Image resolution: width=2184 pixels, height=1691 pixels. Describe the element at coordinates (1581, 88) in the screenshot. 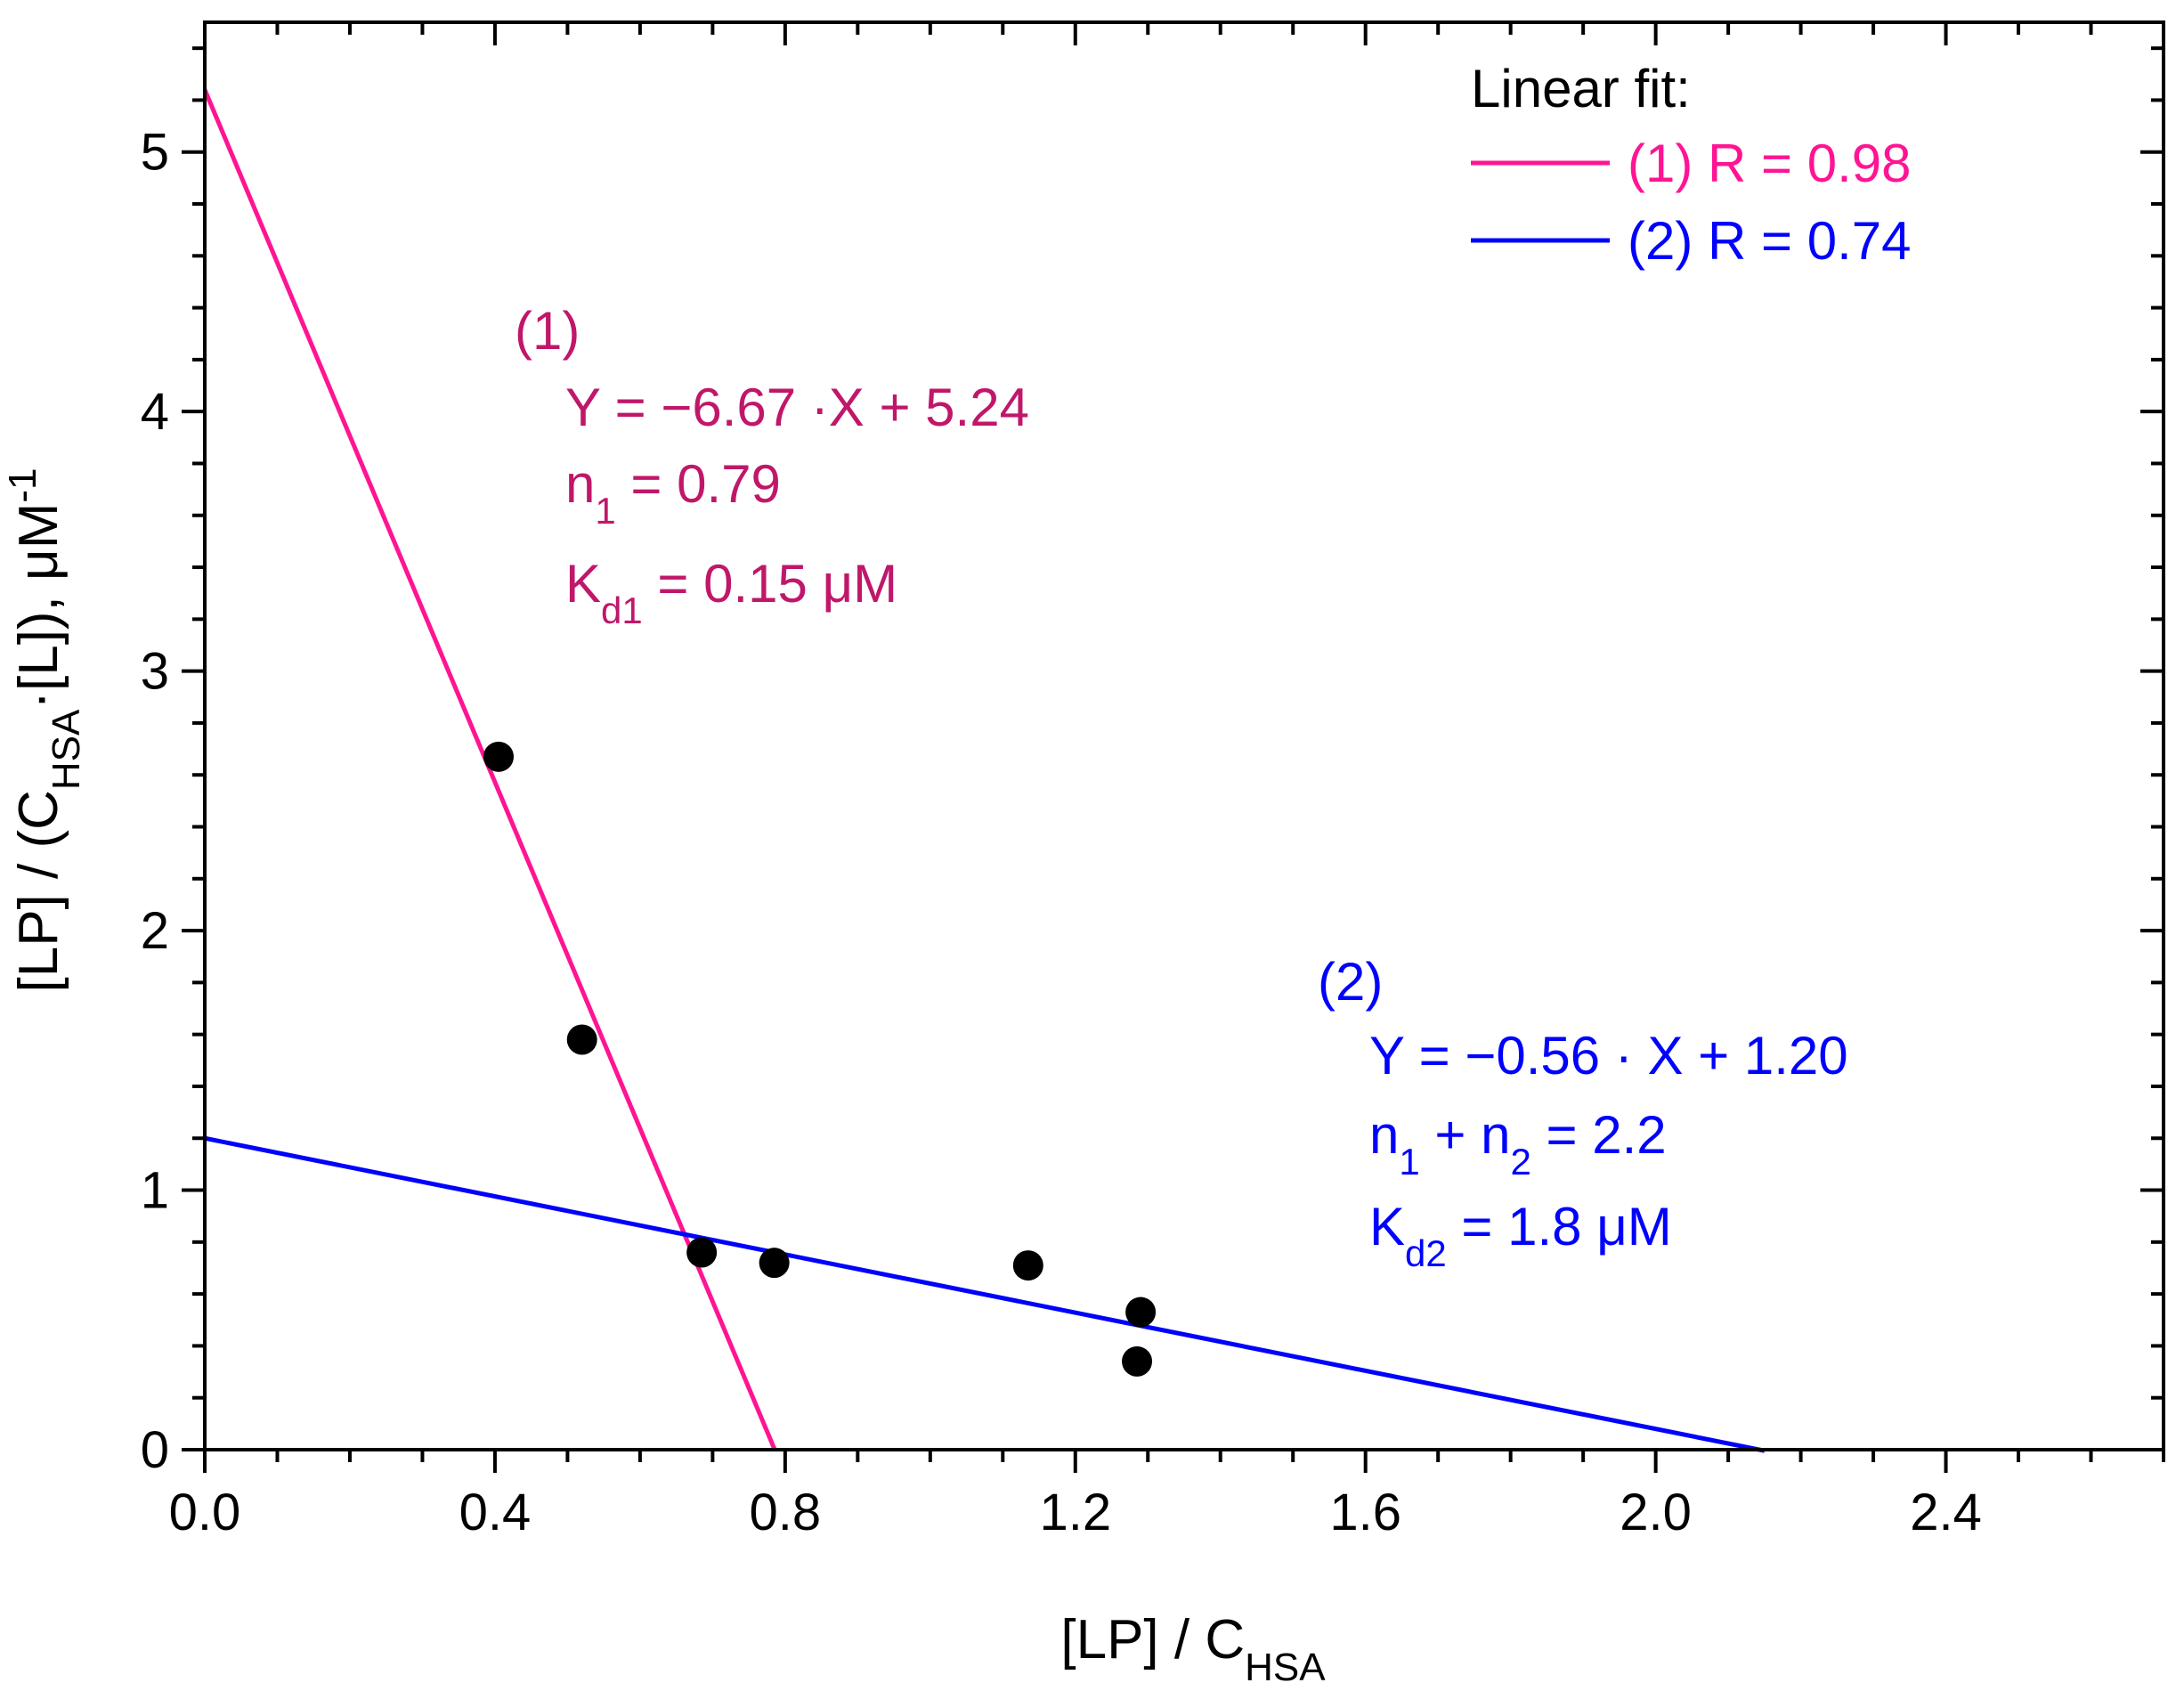

I see `legend-title: Linear fit:` at that location.